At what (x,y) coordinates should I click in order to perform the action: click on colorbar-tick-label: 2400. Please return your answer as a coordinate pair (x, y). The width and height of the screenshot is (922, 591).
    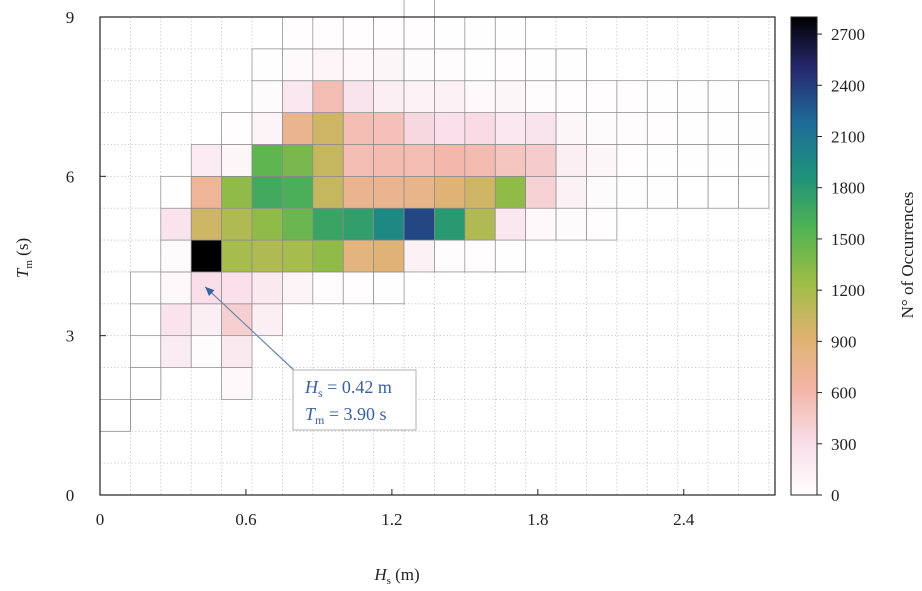
    Looking at the image, I should click on (848, 85).